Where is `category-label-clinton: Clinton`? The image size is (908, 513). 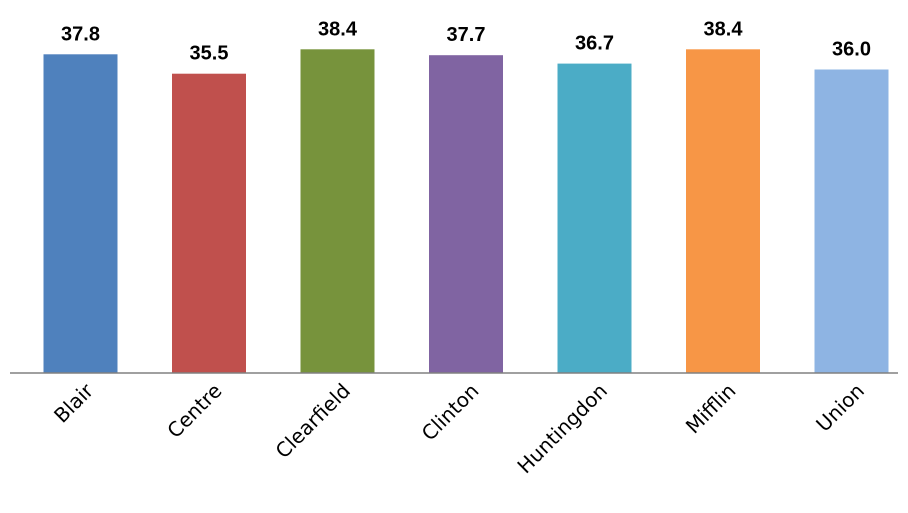
category-label-clinton: Clinton is located at coordinates (450, 412).